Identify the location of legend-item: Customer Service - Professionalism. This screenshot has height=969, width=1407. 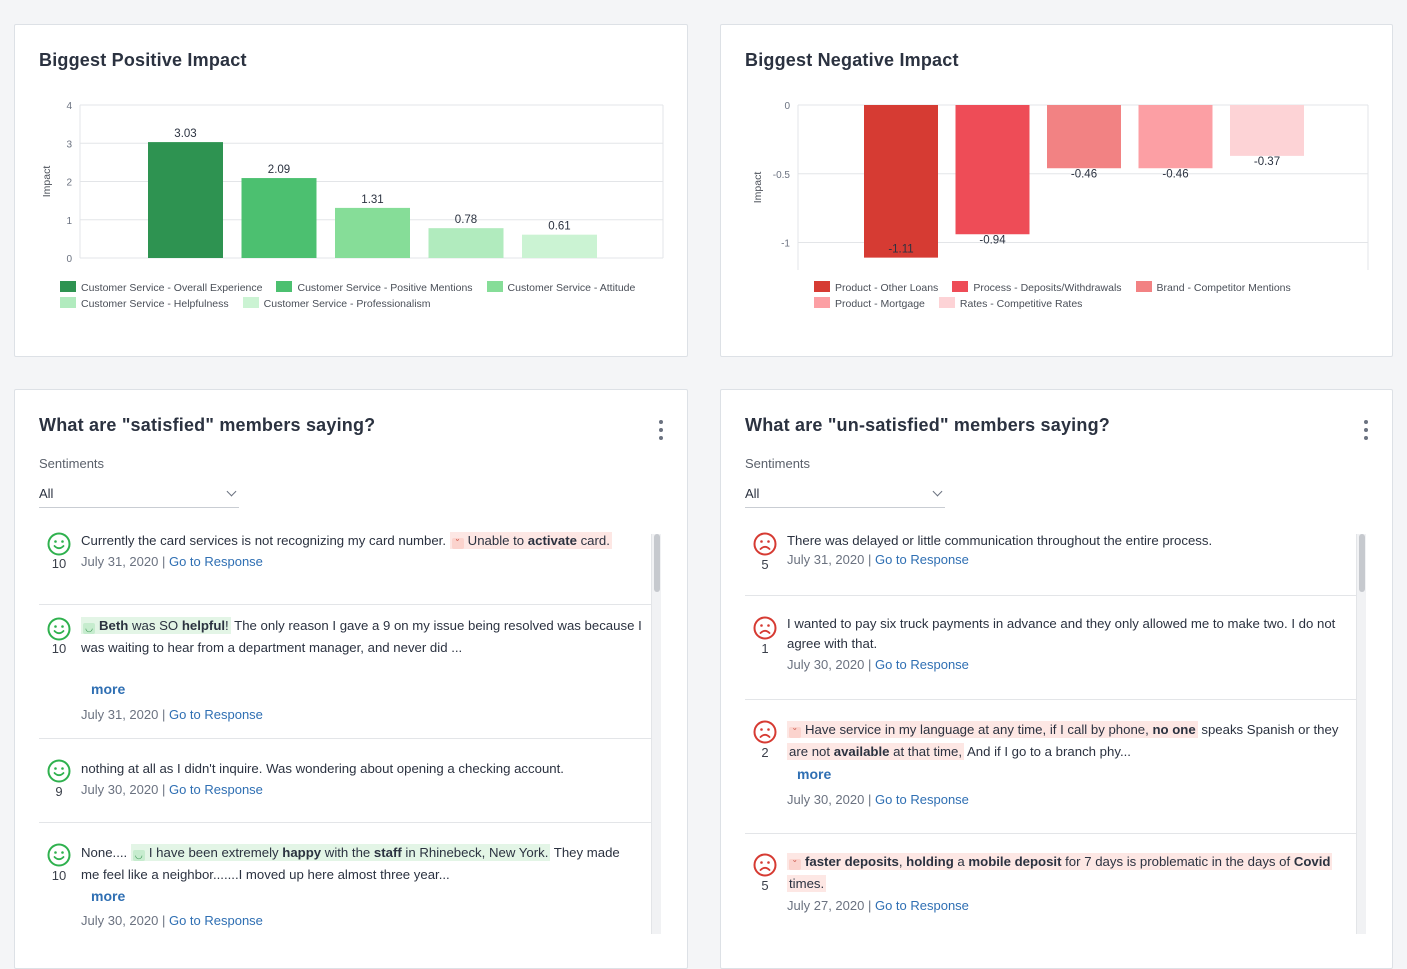
(336, 304).